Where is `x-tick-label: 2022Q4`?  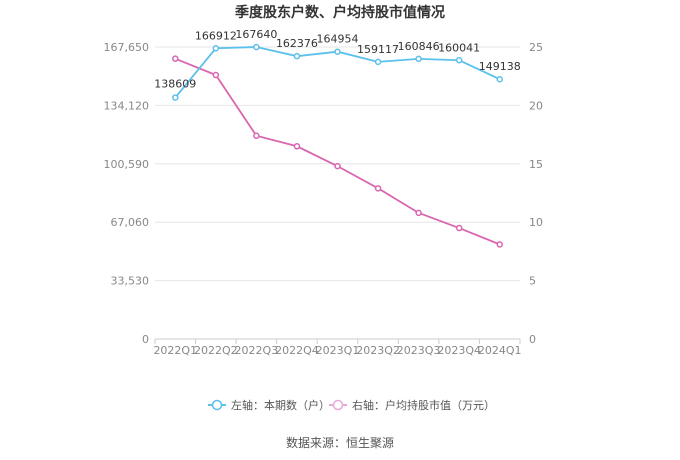
x-tick-label: 2022Q4 is located at coordinates (297, 350).